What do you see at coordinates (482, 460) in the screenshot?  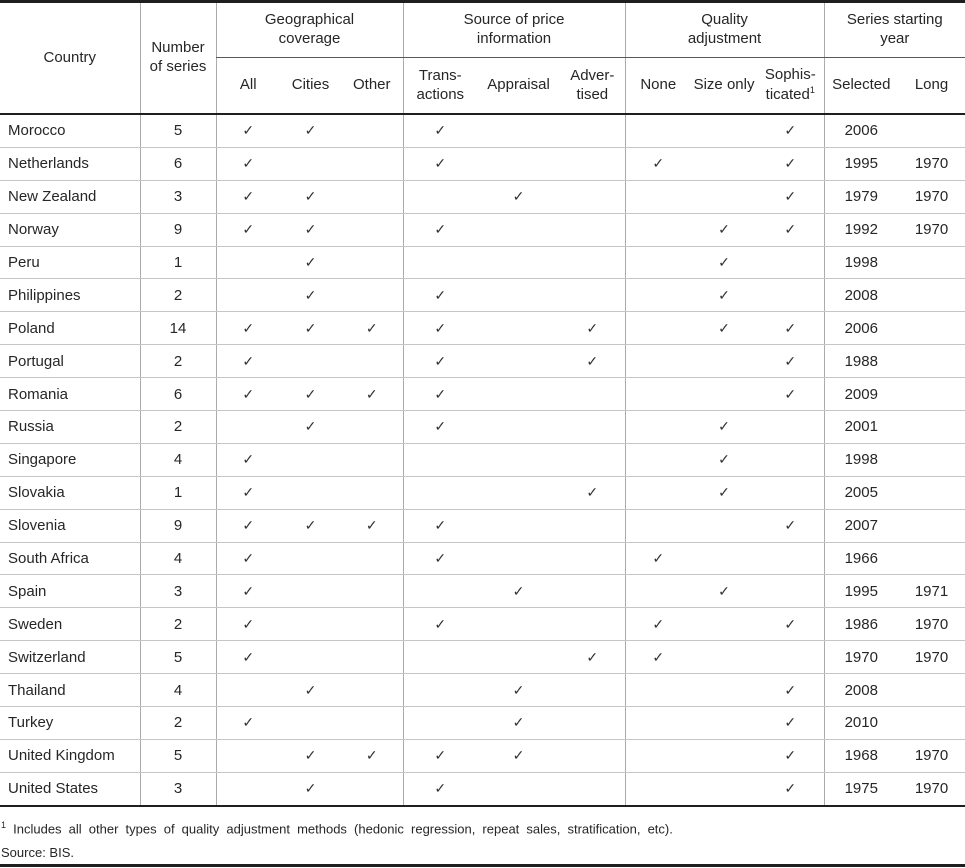 I see `table-row: Singapore 4 ✓ ✓ 1998` at bounding box center [482, 460].